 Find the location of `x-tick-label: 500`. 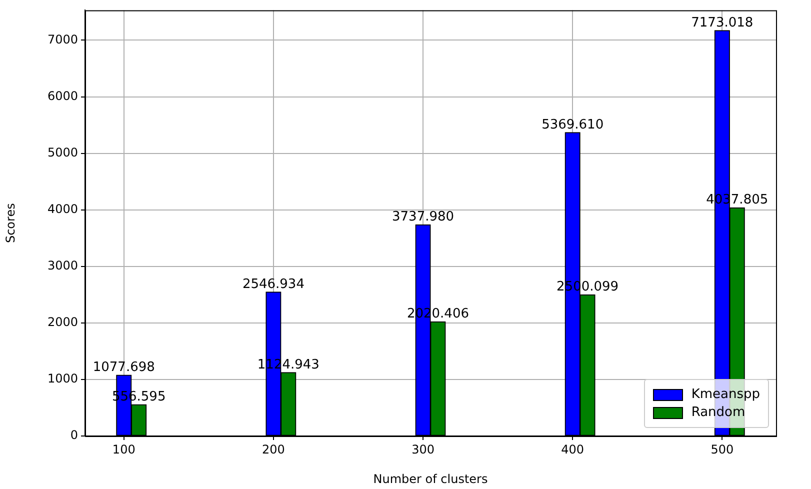

x-tick-label: 500 is located at coordinates (722, 449).